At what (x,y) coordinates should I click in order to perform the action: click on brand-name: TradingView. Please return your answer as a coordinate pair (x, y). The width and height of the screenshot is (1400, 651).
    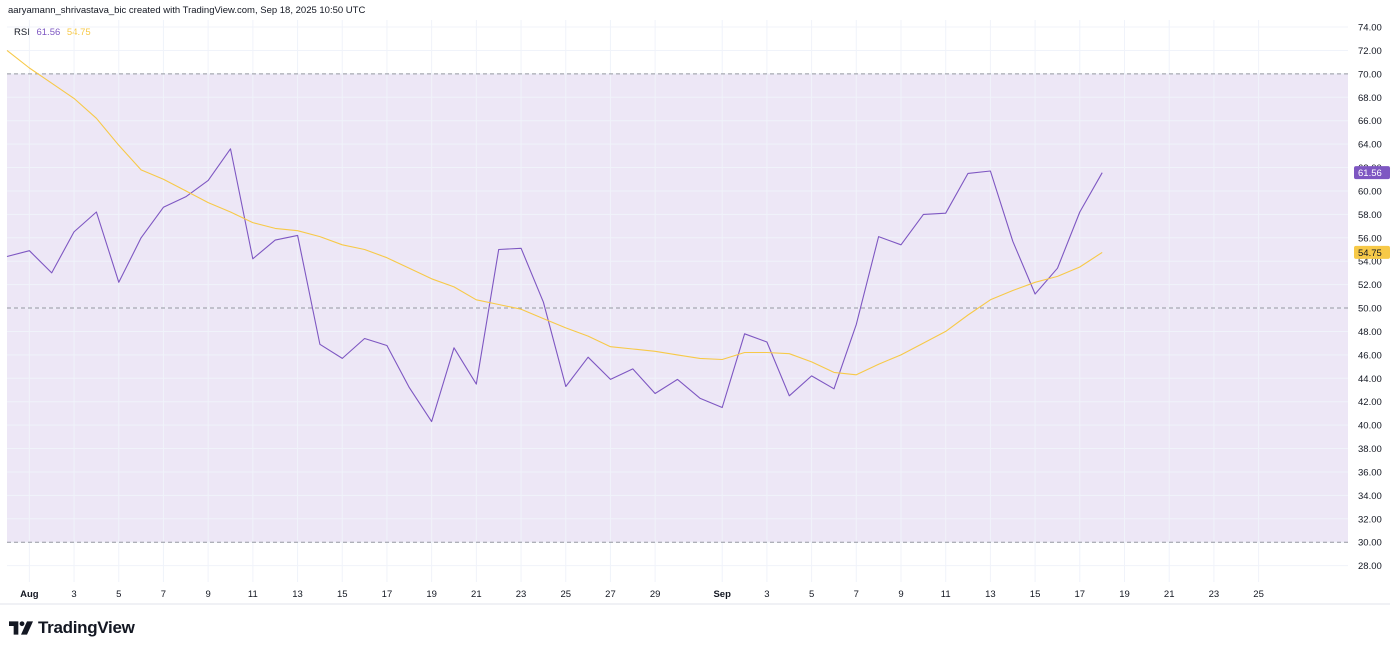
    Looking at the image, I should click on (86, 627).